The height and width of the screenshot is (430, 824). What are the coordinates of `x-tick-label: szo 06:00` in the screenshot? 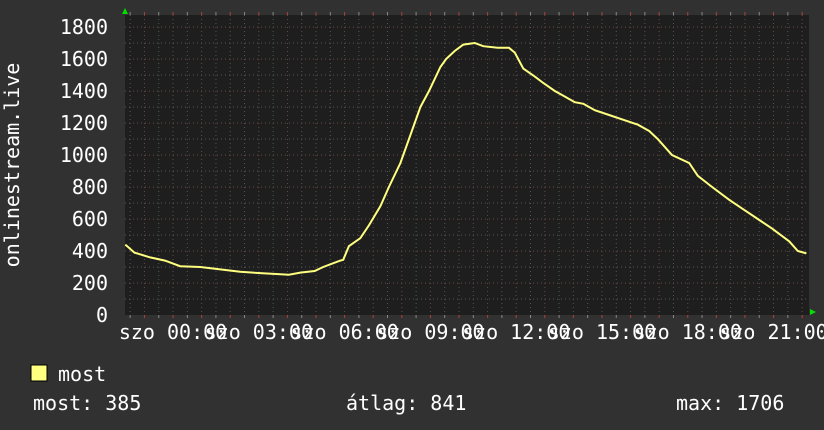 It's located at (344, 332).